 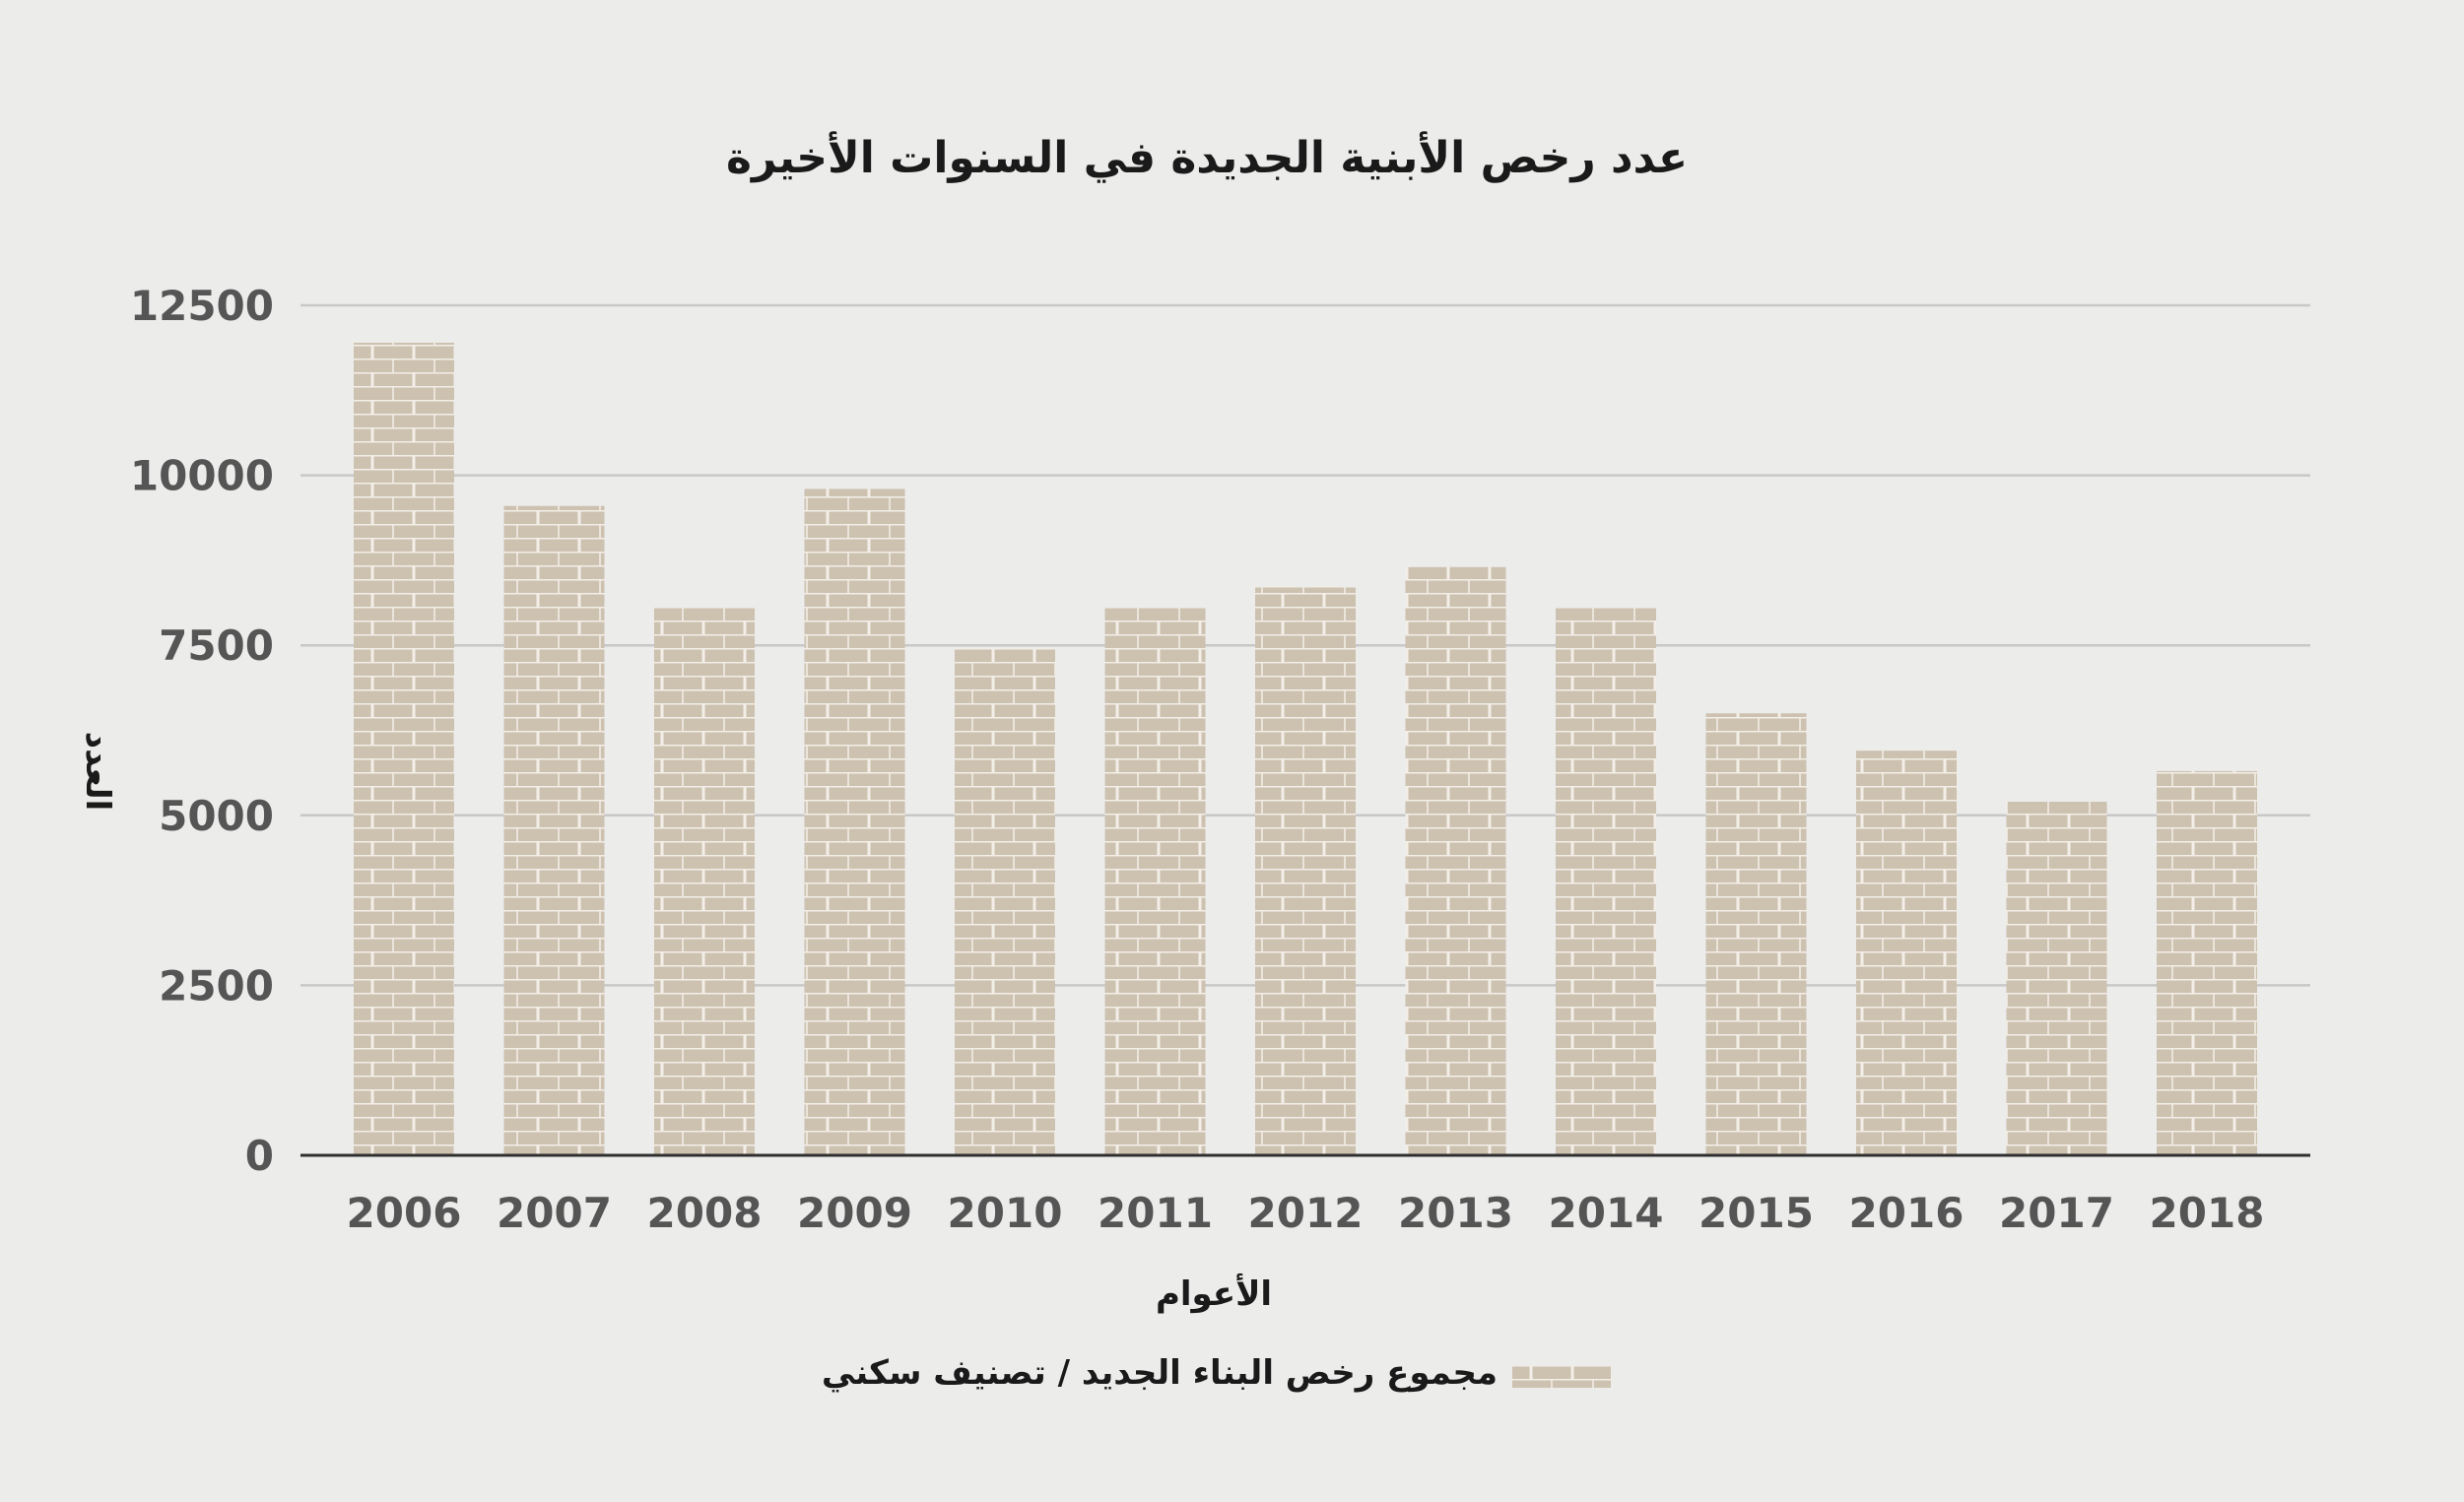 What do you see at coordinates (2207, 1213) in the screenshot?
I see `x-tick-label: 2018` at bounding box center [2207, 1213].